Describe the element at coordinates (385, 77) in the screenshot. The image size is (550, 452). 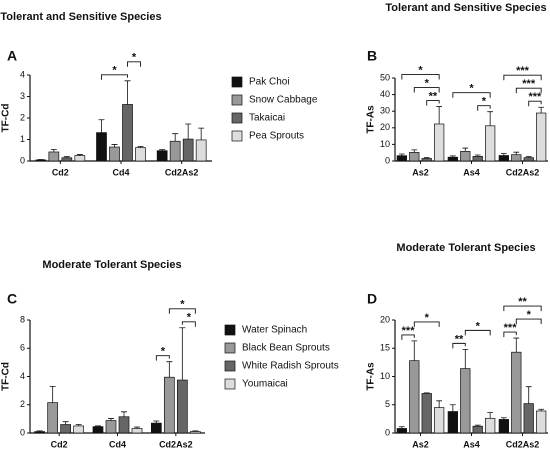
I see `y-tick-label: 50` at that location.